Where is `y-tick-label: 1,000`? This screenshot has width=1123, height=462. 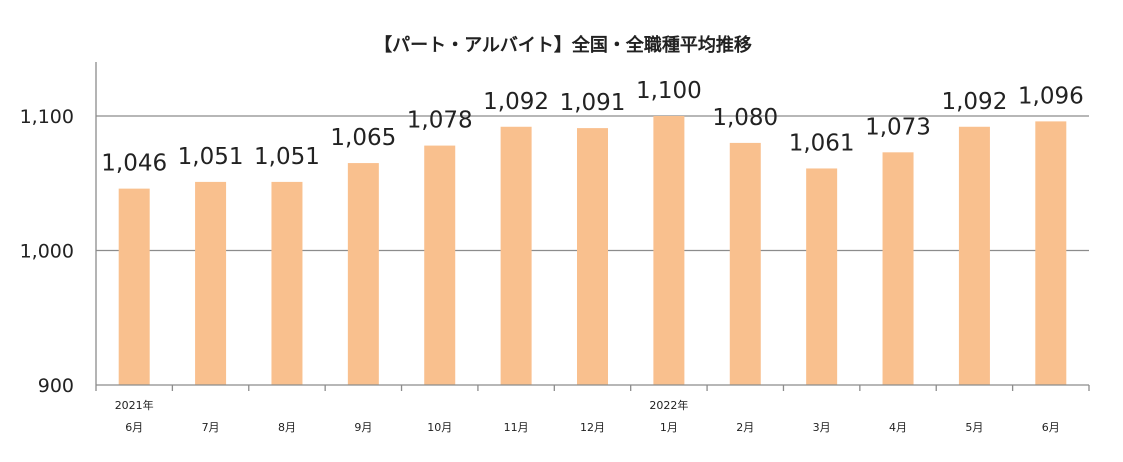
y-tick-label: 1,000 is located at coordinates (47, 252).